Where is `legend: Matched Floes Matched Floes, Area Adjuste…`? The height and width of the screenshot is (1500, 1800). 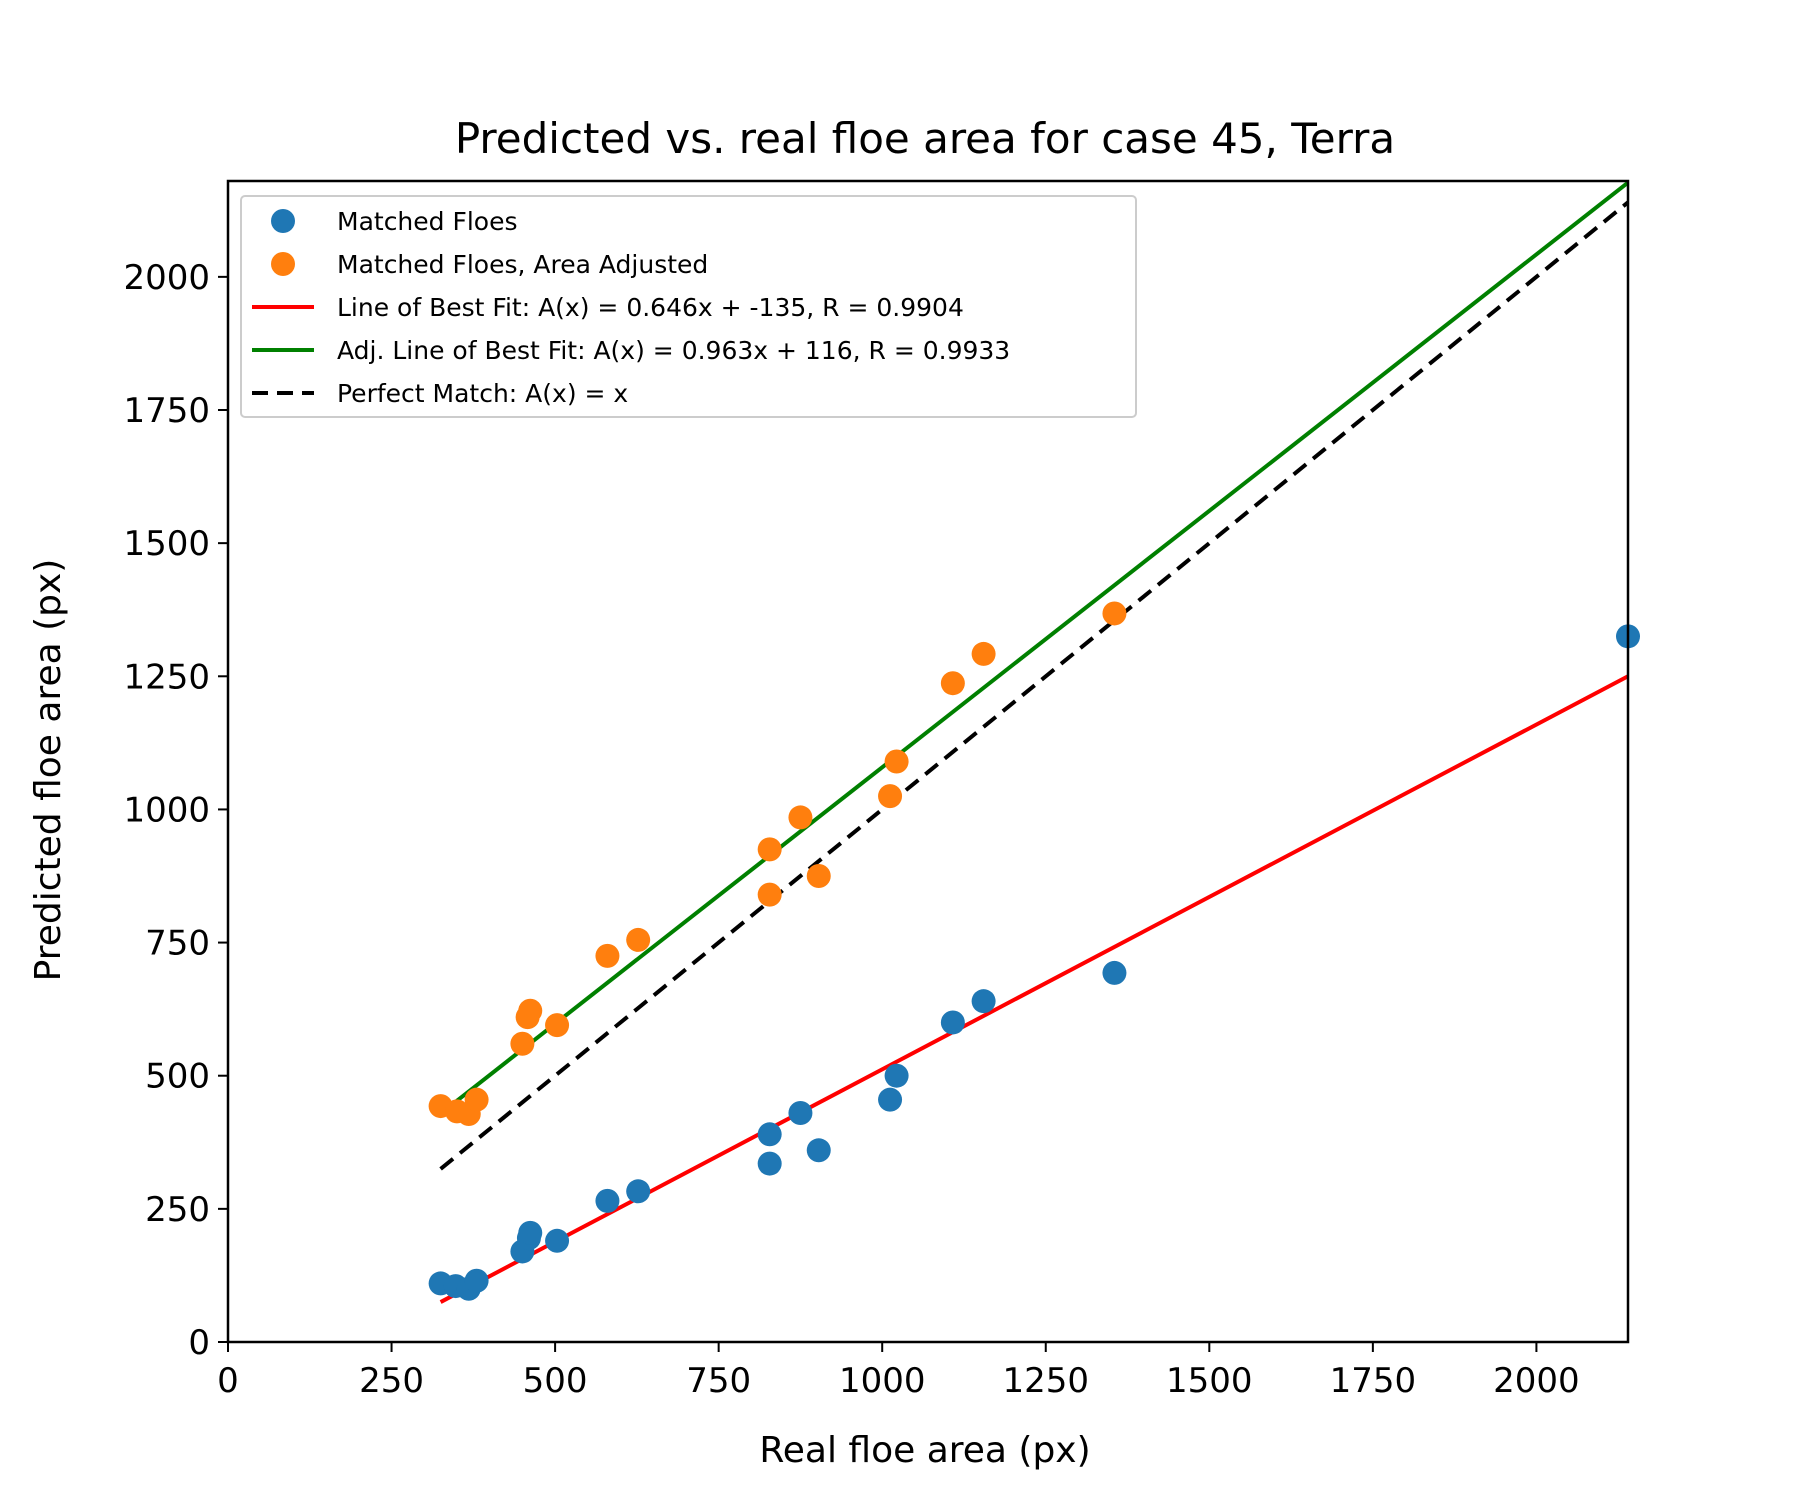
legend: Matched Floes Matched Floes, Area Adjuste… is located at coordinates (688, 306).